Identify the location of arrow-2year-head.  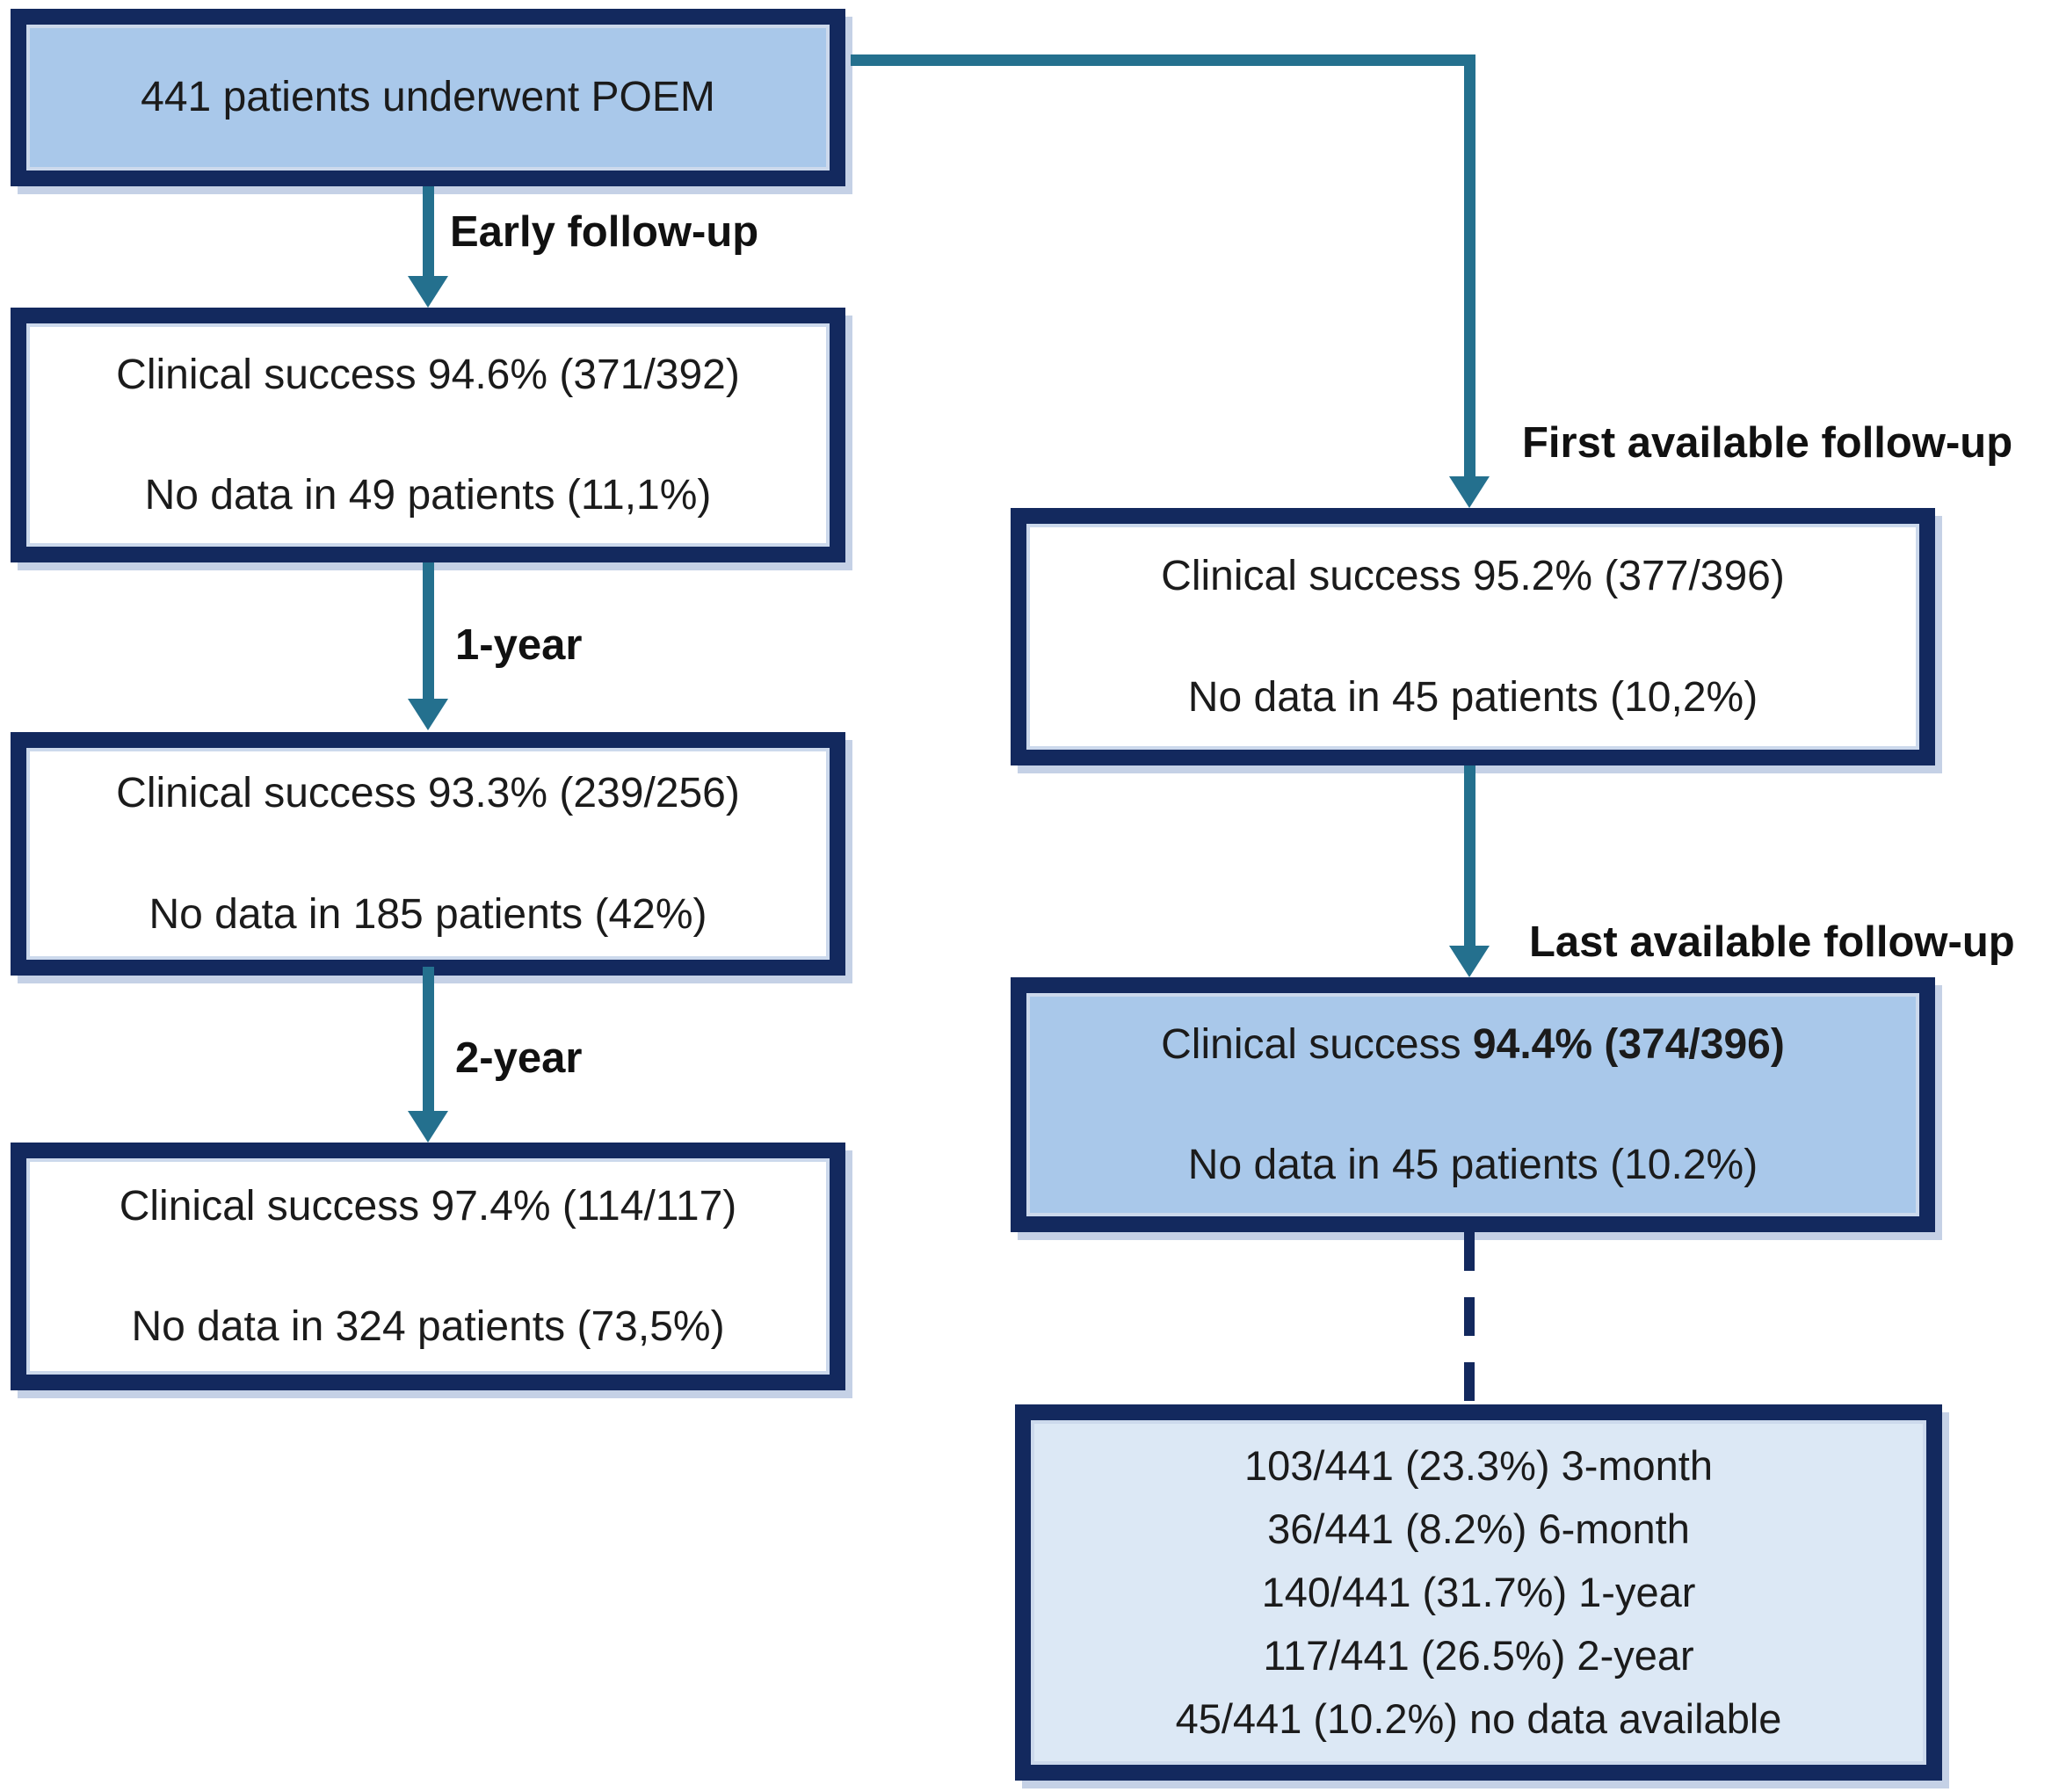
(428, 1127).